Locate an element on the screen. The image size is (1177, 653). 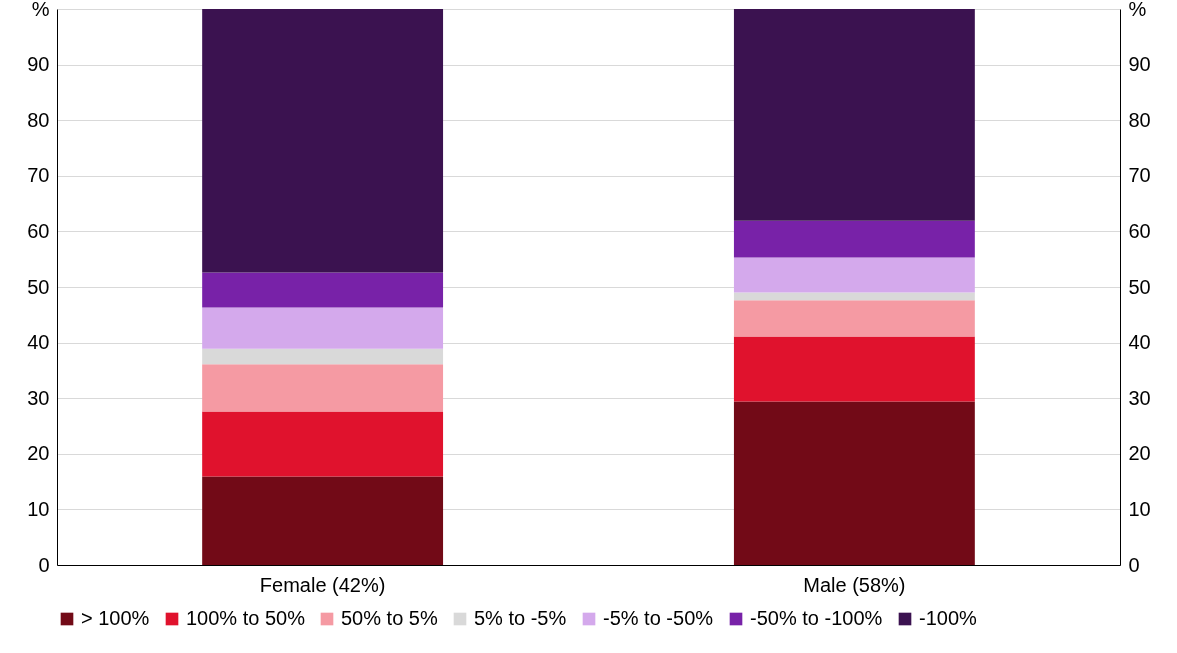
y2-tick-label: 30 is located at coordinates (1139, 397).